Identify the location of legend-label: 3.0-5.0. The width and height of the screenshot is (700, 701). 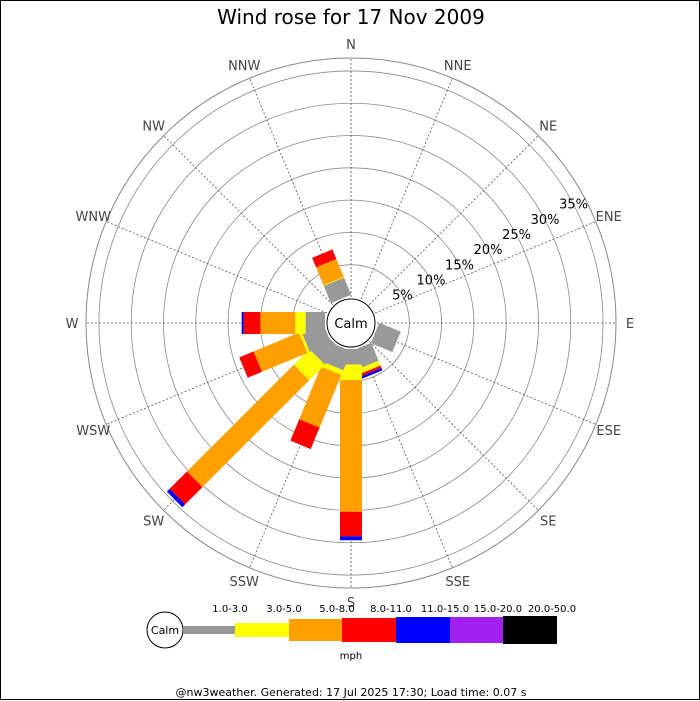
(283, 609).